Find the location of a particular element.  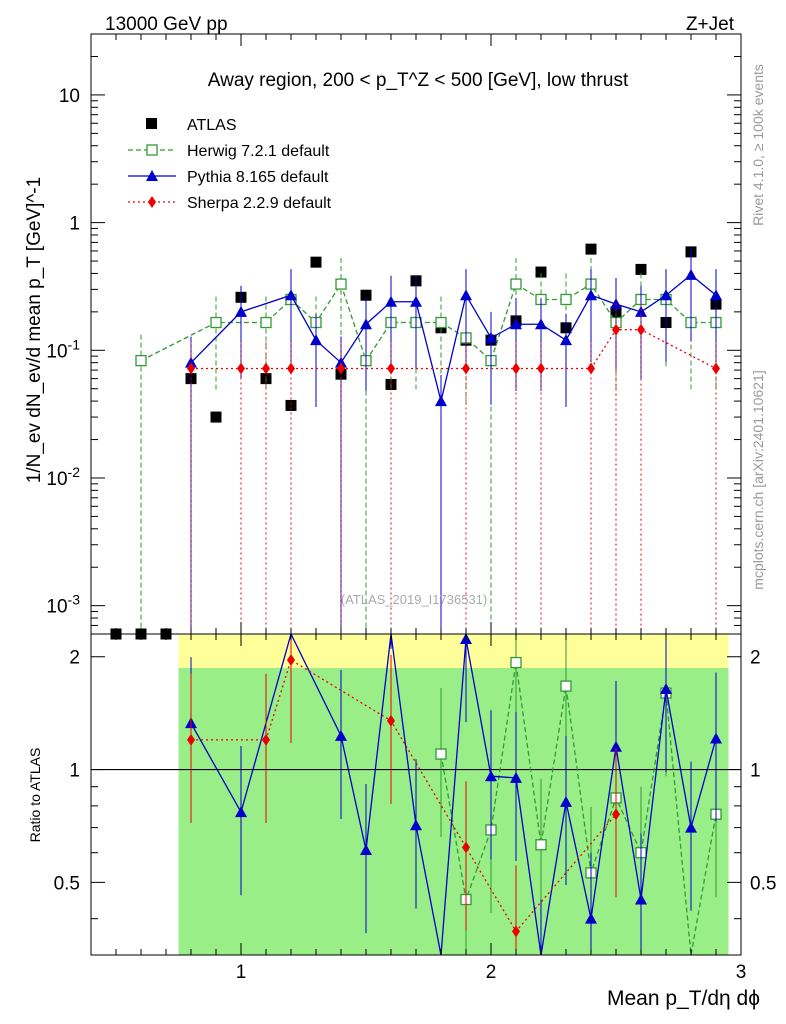

y-tick-label-ratio: 2 is located at coordinates (74, 658).